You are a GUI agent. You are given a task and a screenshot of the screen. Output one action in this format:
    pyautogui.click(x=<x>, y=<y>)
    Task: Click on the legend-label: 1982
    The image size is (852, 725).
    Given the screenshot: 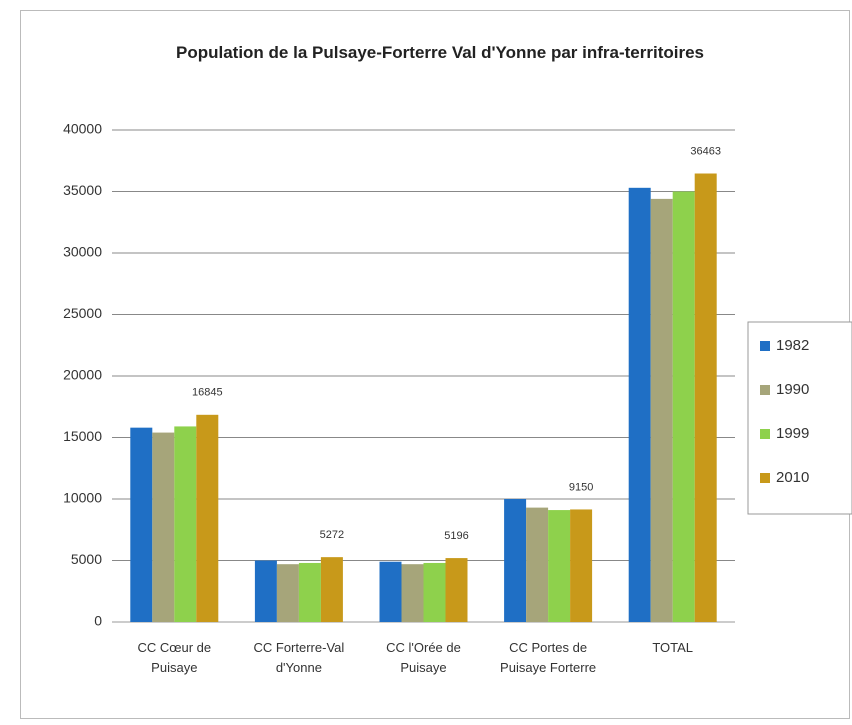 What is the action you would take?
    pyautogui.click(x=792, y=345)
    